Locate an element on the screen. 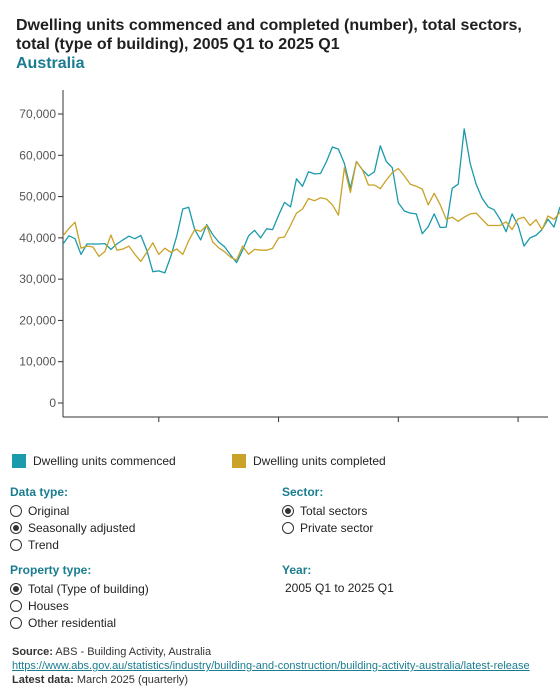 This screenshot has width=560, height=700. legend-swatch-commenced is located at coordinates (19, 461).